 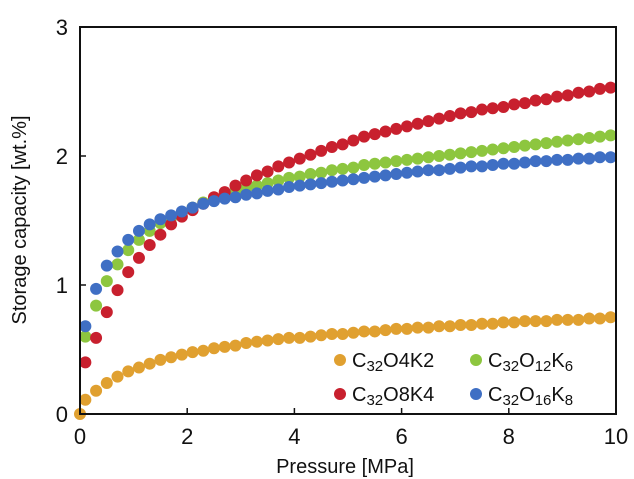 I want to click on legend-label: C32O16K8, so click(x=530, y=396).